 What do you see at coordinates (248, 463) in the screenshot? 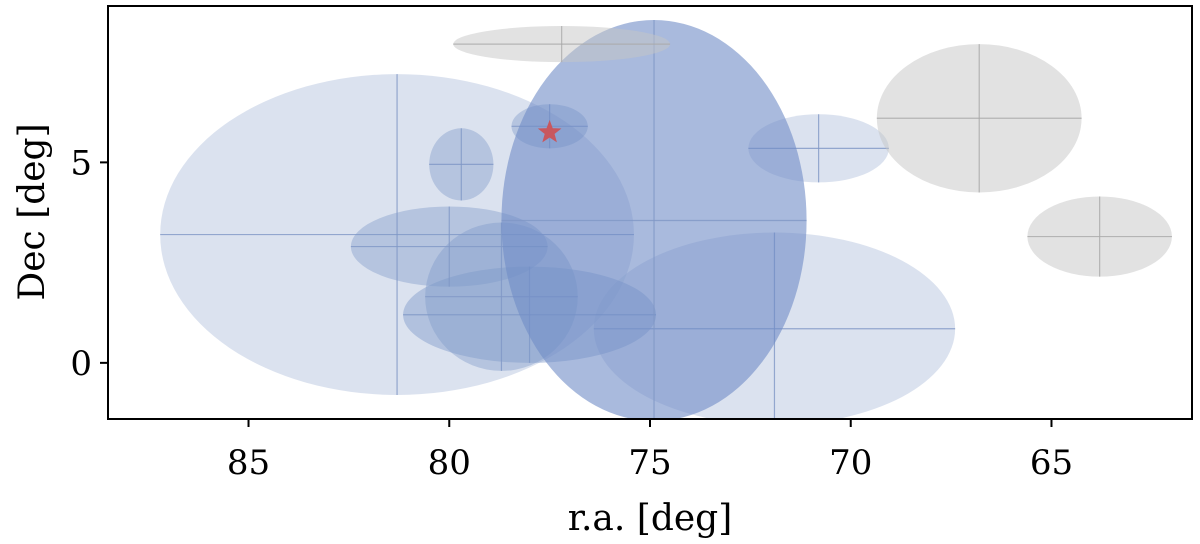
I see `x-tick-label: 85` at bounding box center [248, 463].